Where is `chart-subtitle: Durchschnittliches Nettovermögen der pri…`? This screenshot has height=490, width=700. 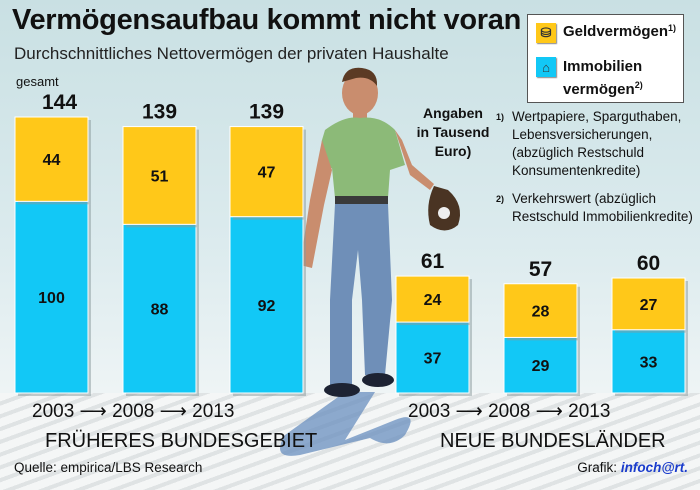
chart-subtitle: Durchschnittliches Nettovermögen der pri… is located at coordinates (231, 53).